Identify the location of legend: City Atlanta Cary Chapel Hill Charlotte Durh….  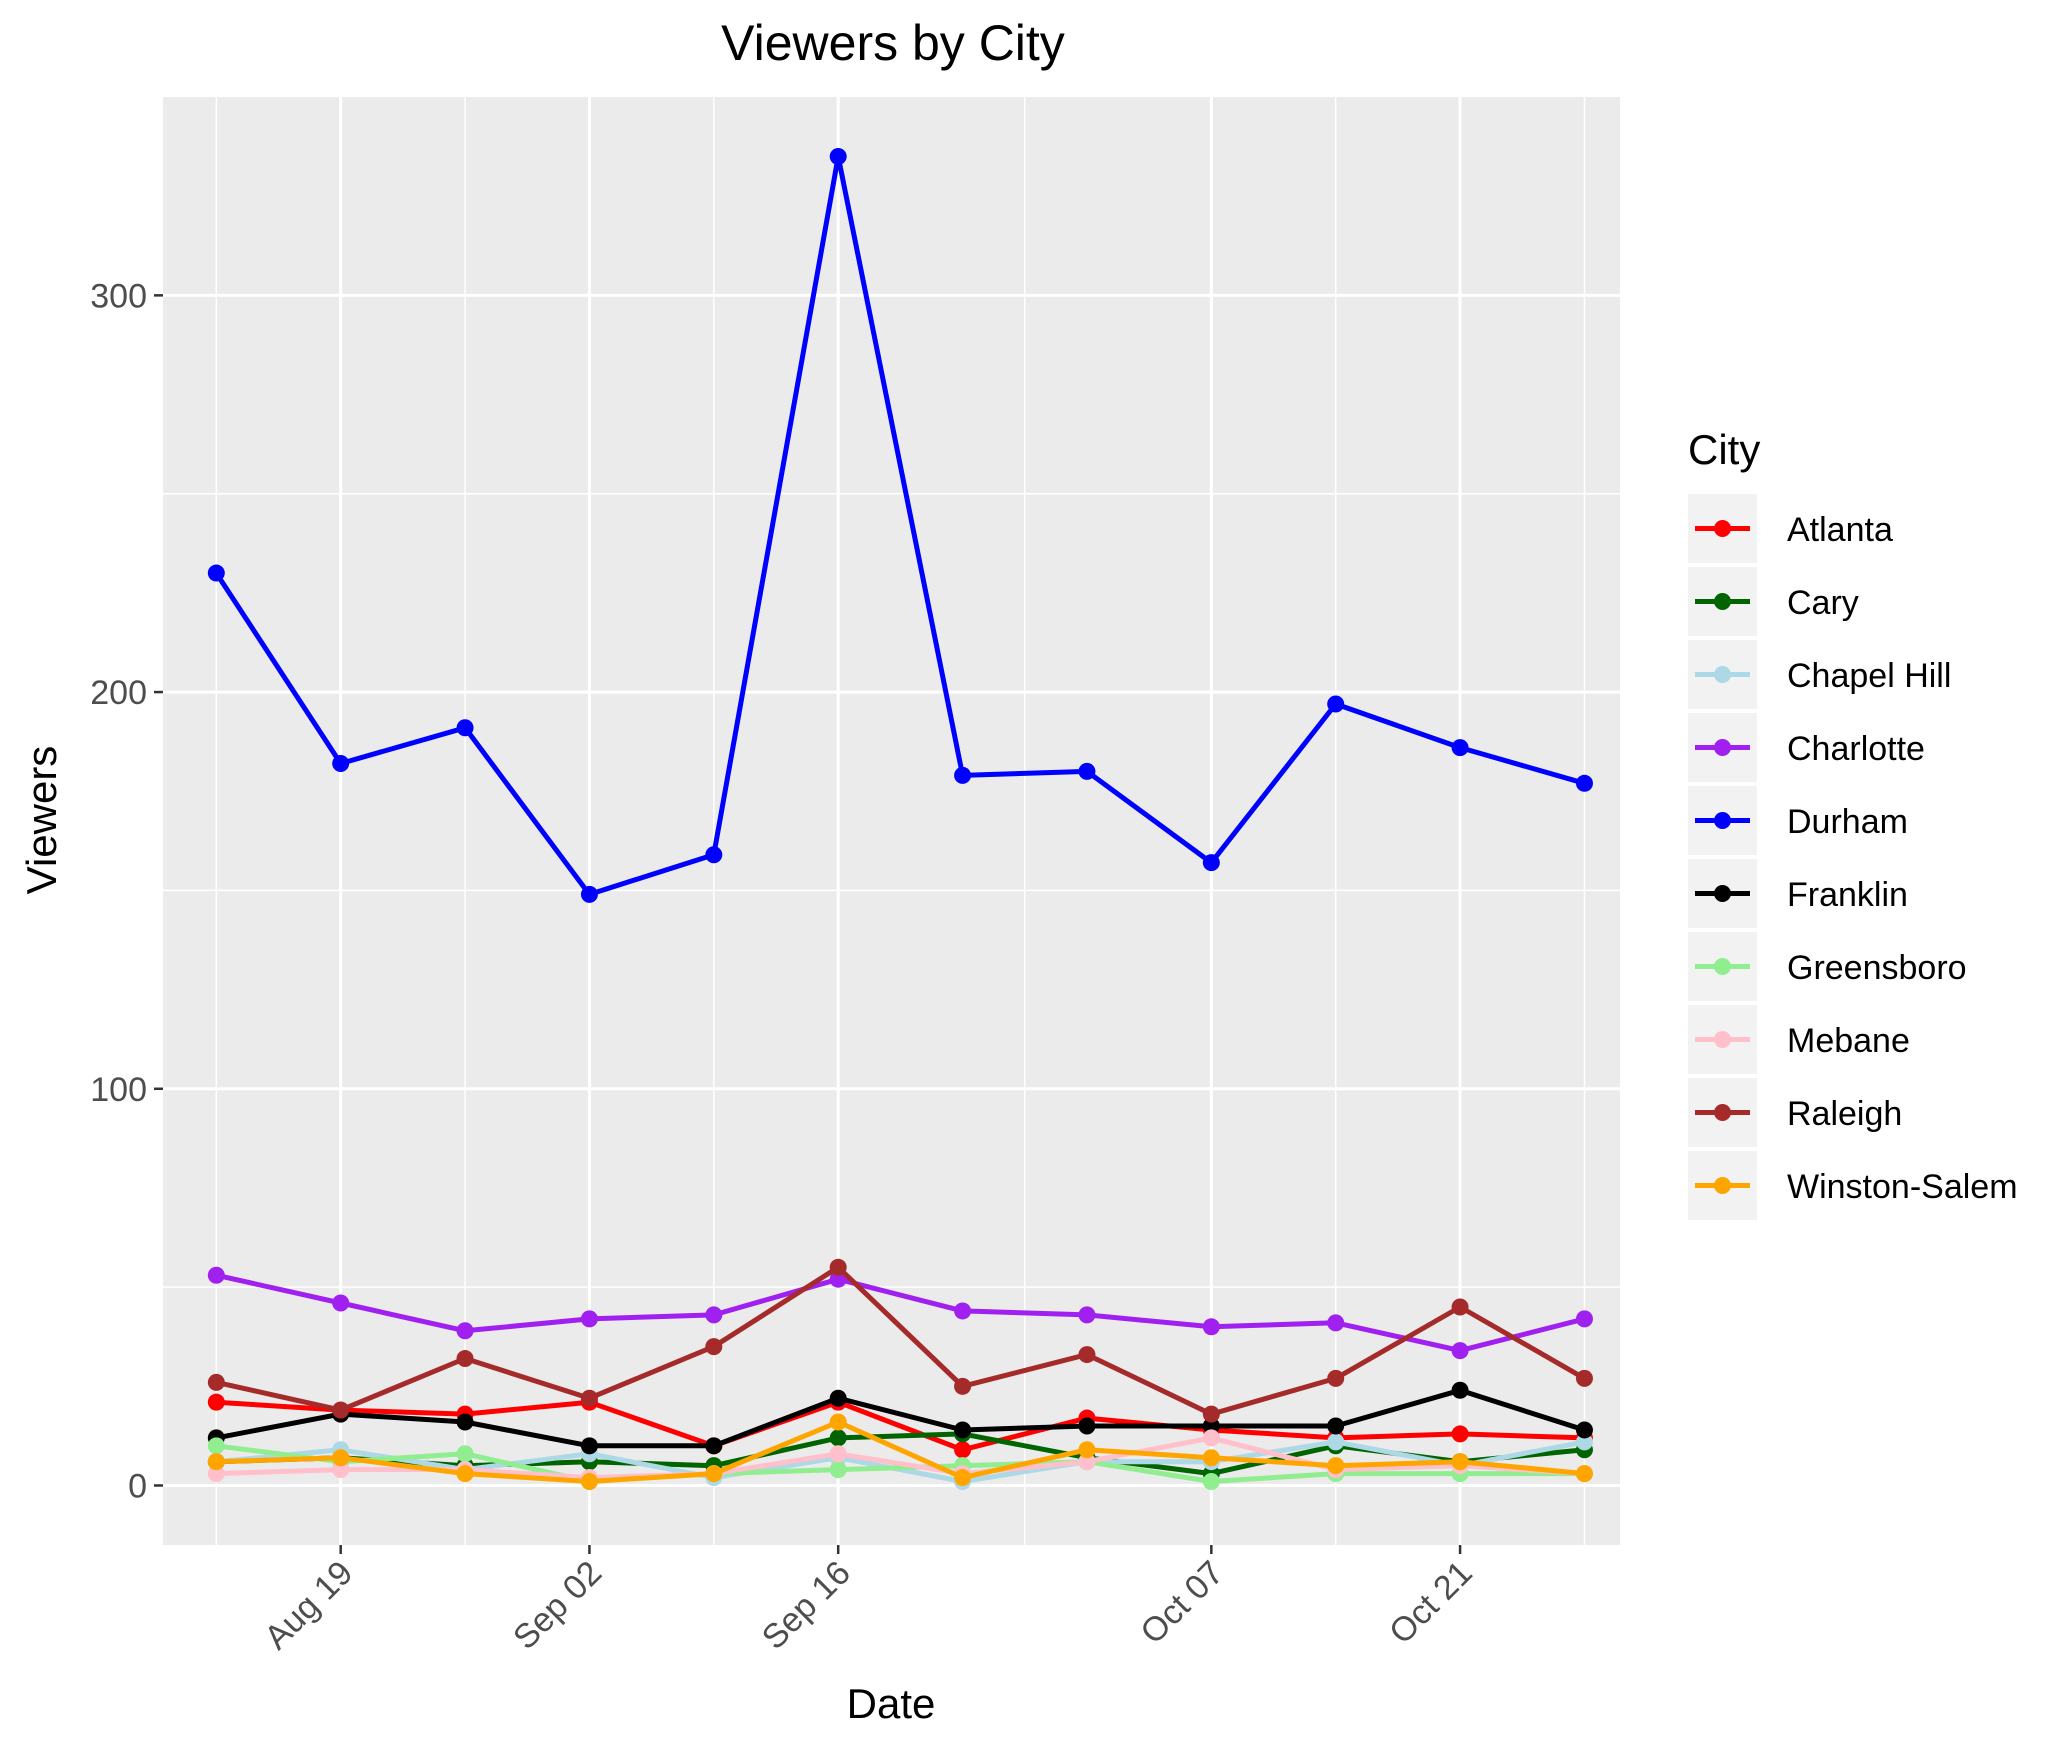
(1853, 823).